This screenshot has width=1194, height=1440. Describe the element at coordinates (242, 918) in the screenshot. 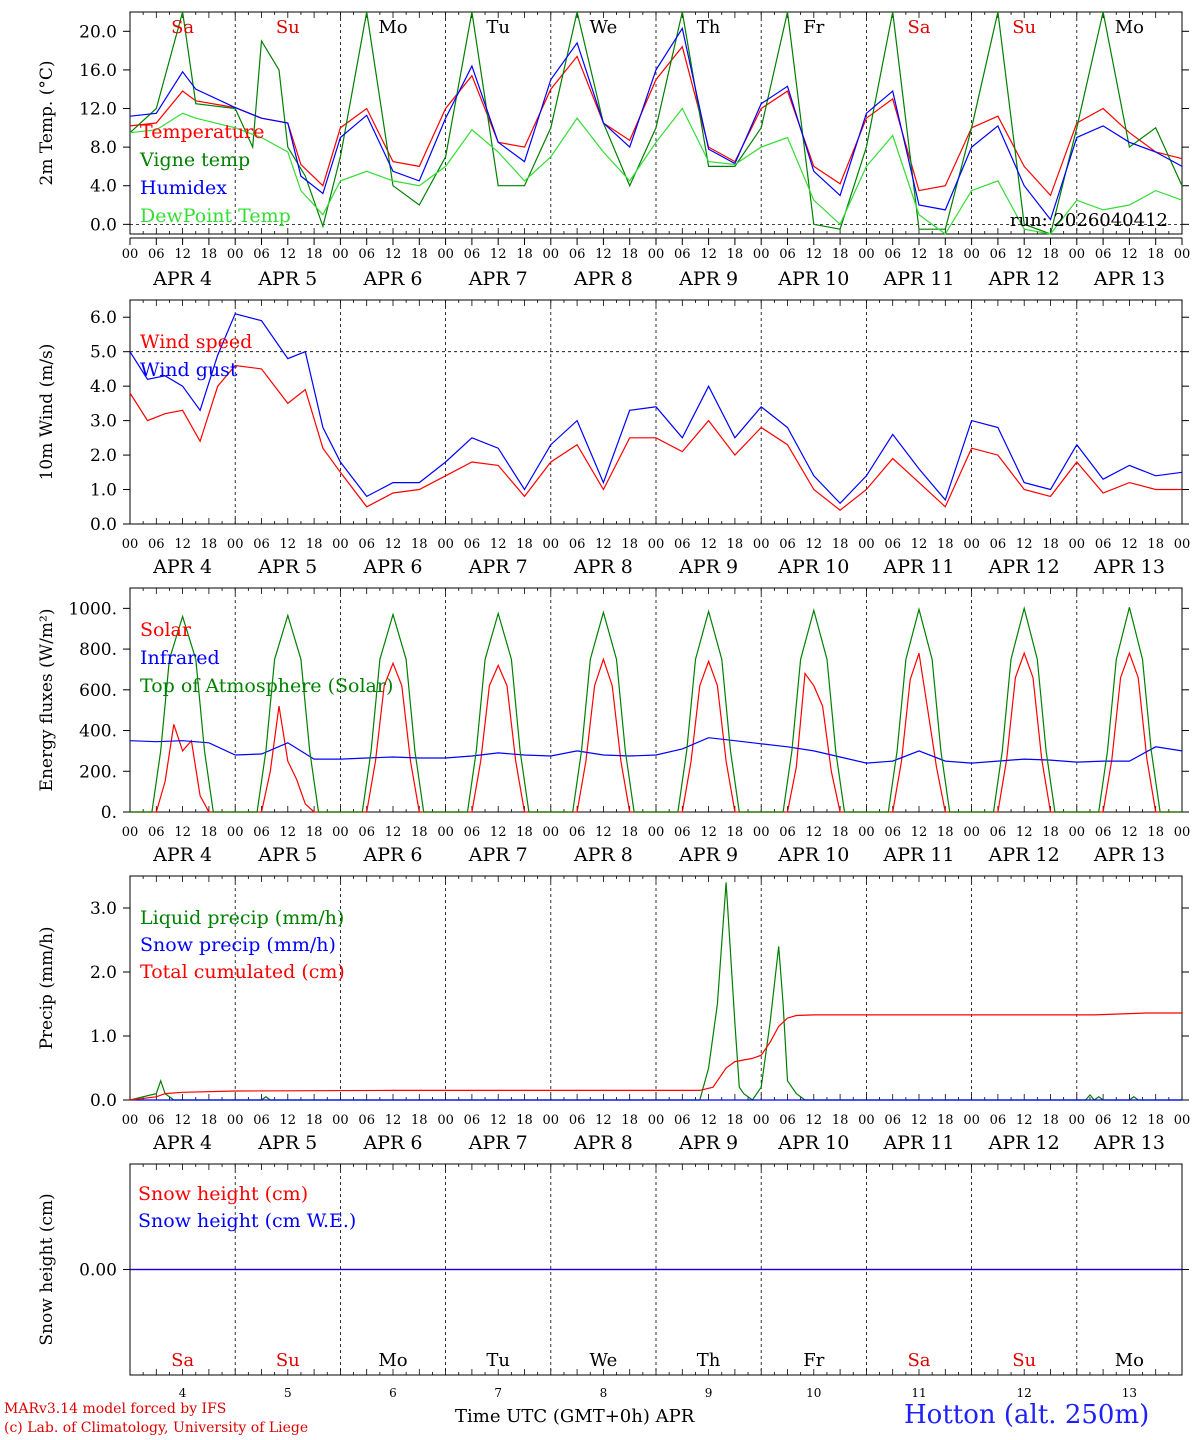

I see `legend-entry: Liquid precip (mm/h)` at that location.